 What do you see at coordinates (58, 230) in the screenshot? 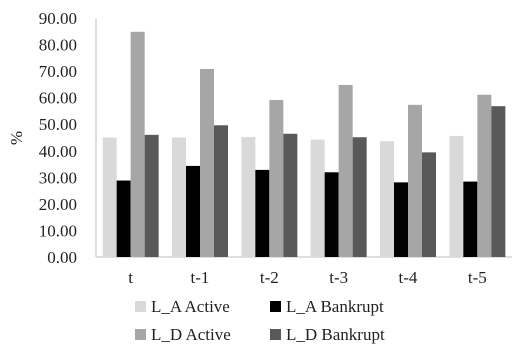
I see `y-tick-label: 10.00` at bounding box center [58, 230].